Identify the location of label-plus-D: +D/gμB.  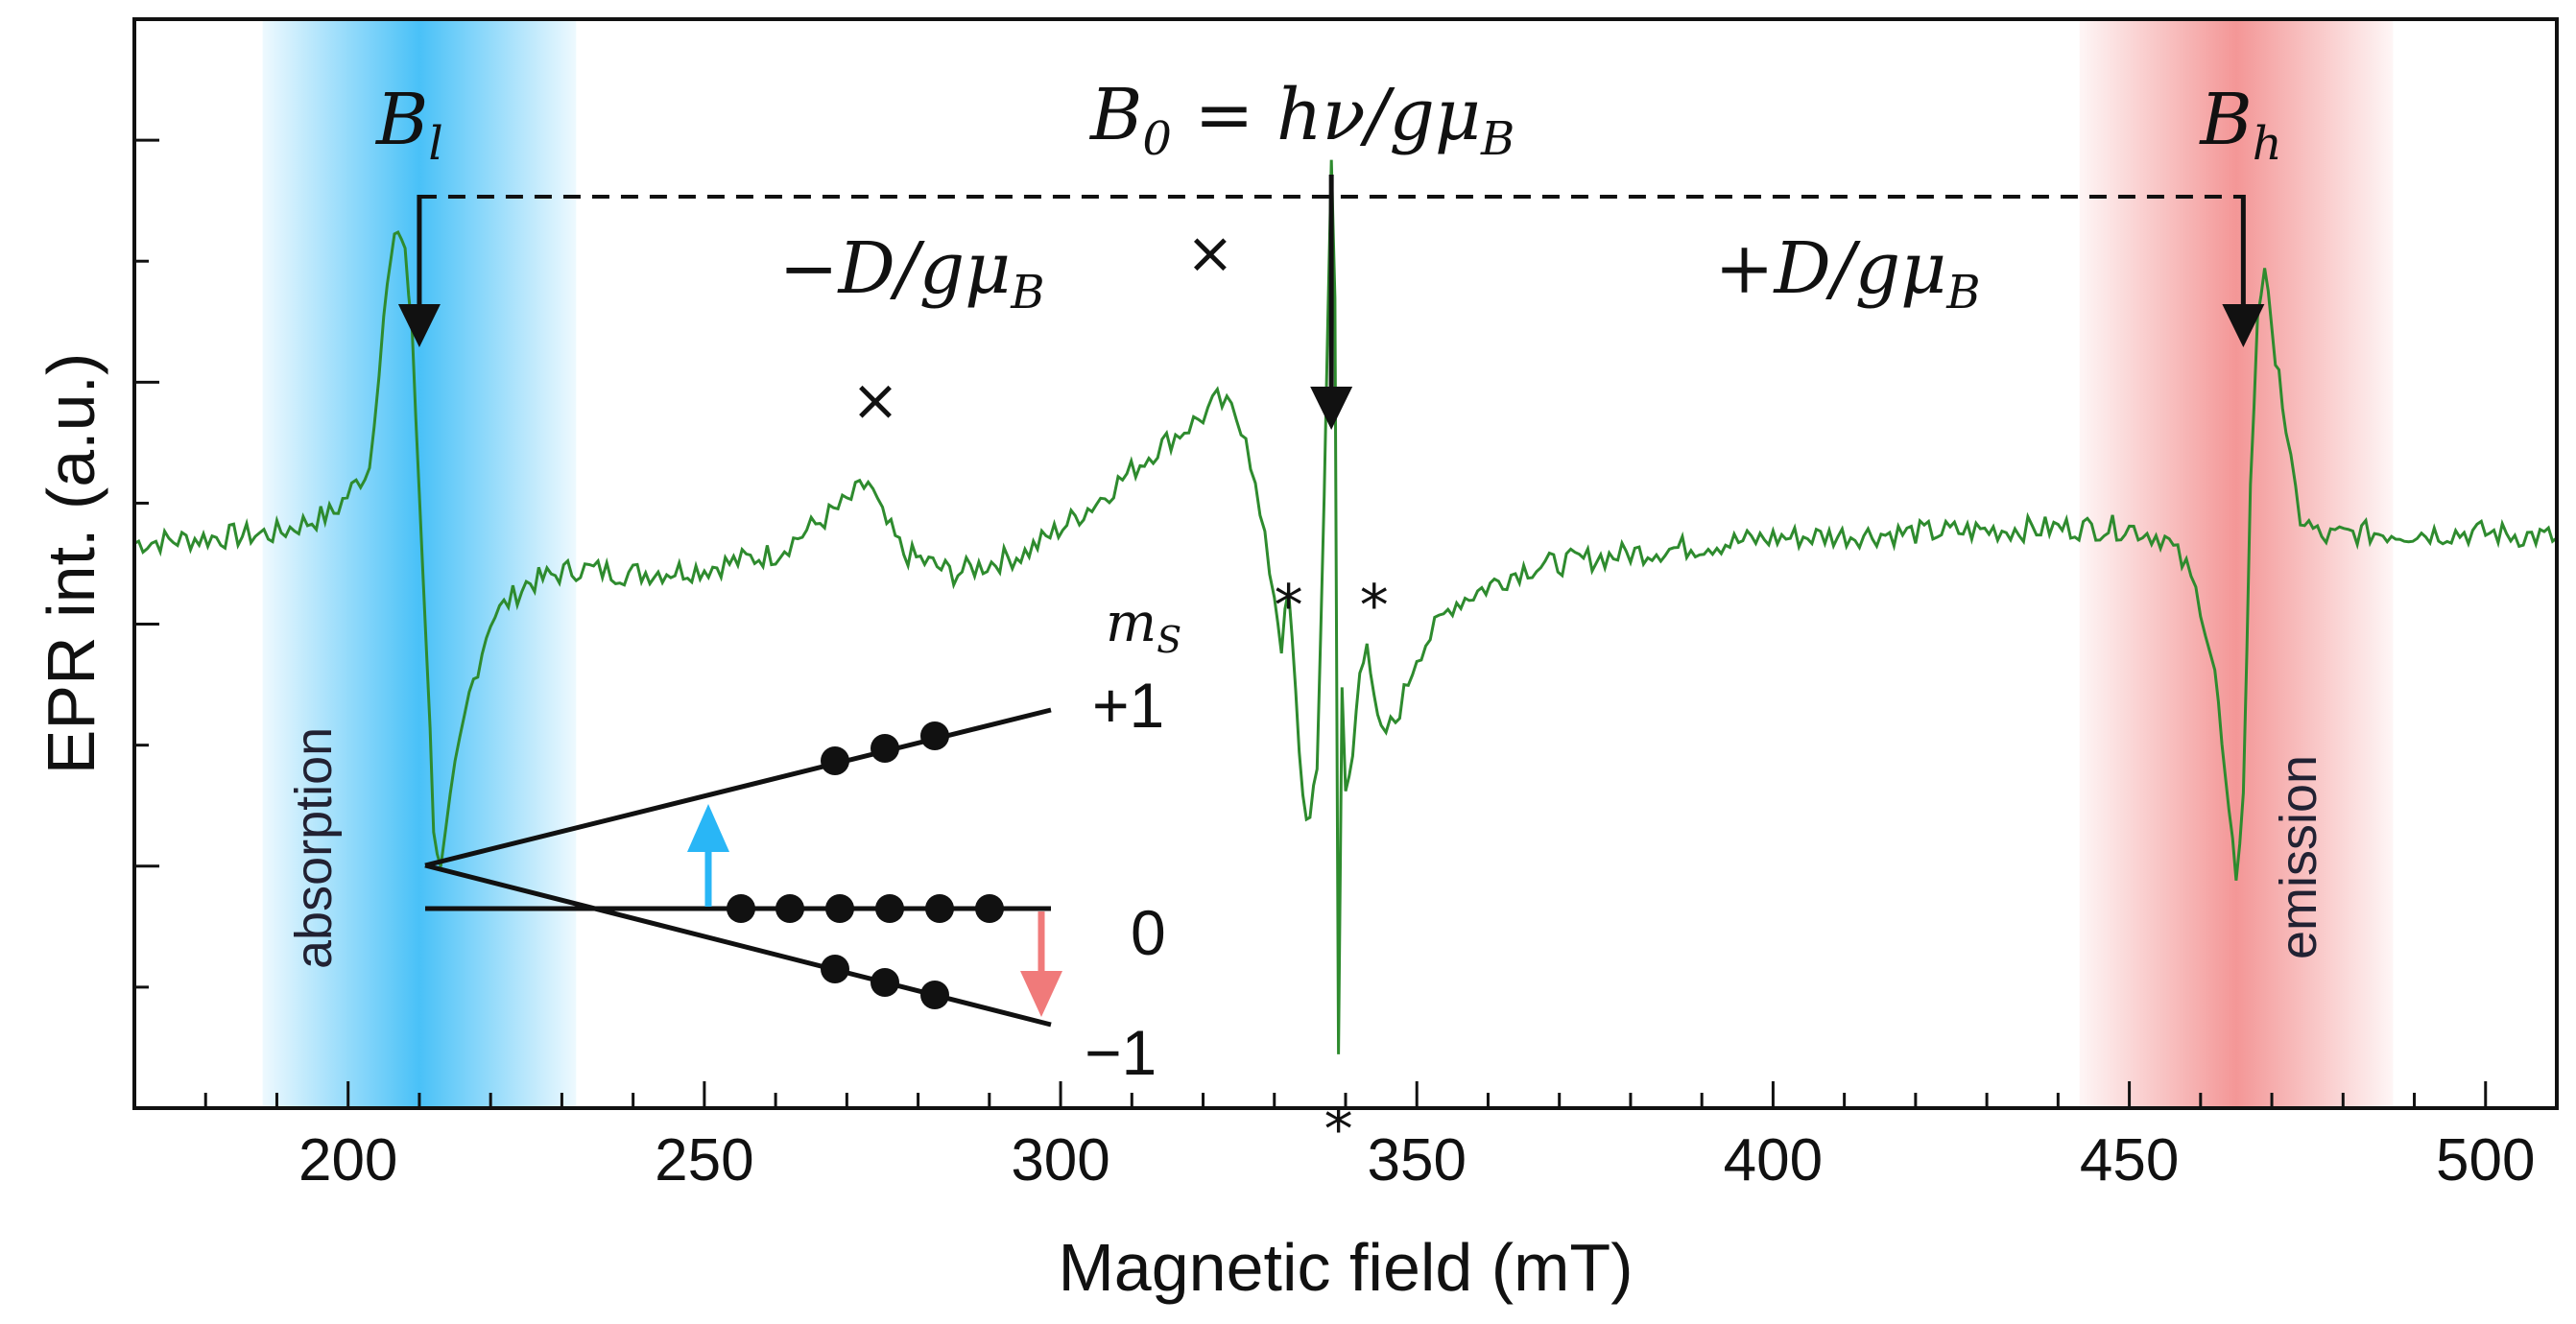
(1847, 273).